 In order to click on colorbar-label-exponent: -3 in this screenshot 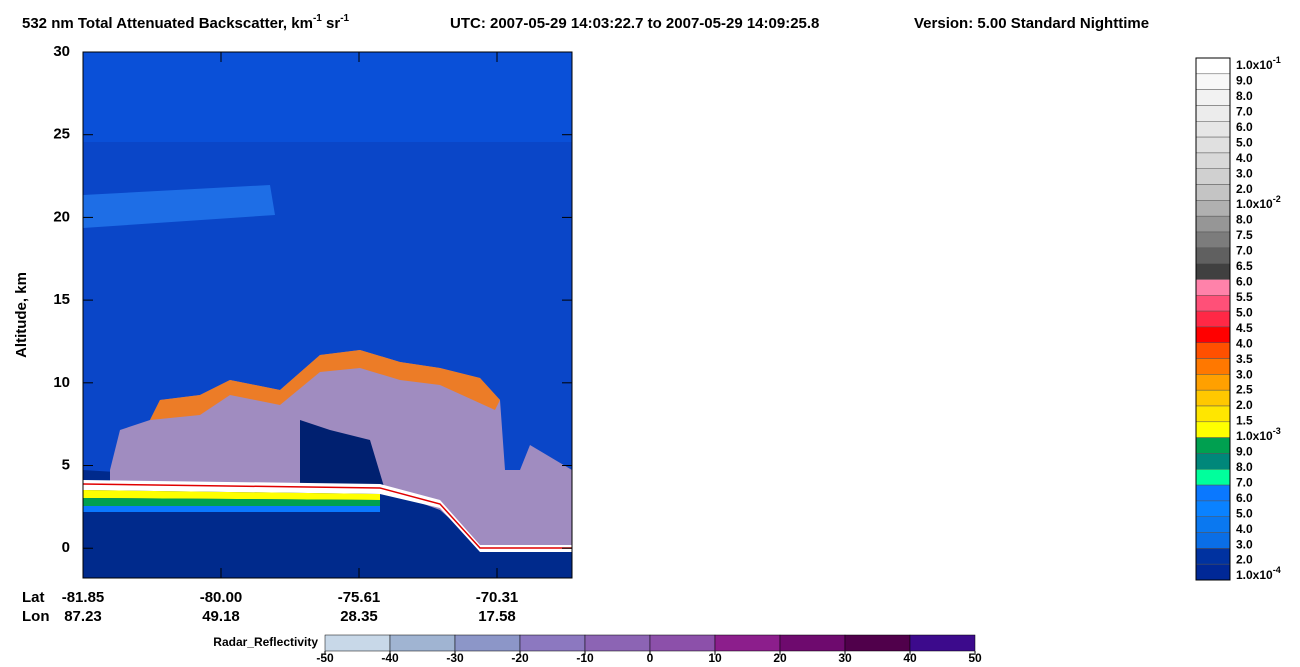, I will do `click(1277, 431)`.